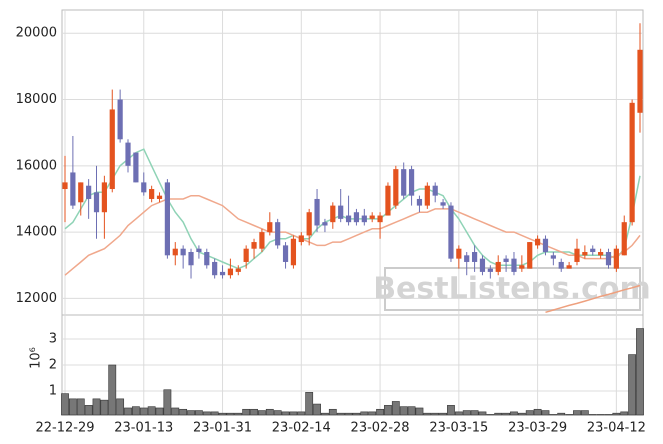 The image size is (663, 444). Describe the element at coordinates (593, 299) in the screenshot. I see `moving-average-line` at that location.